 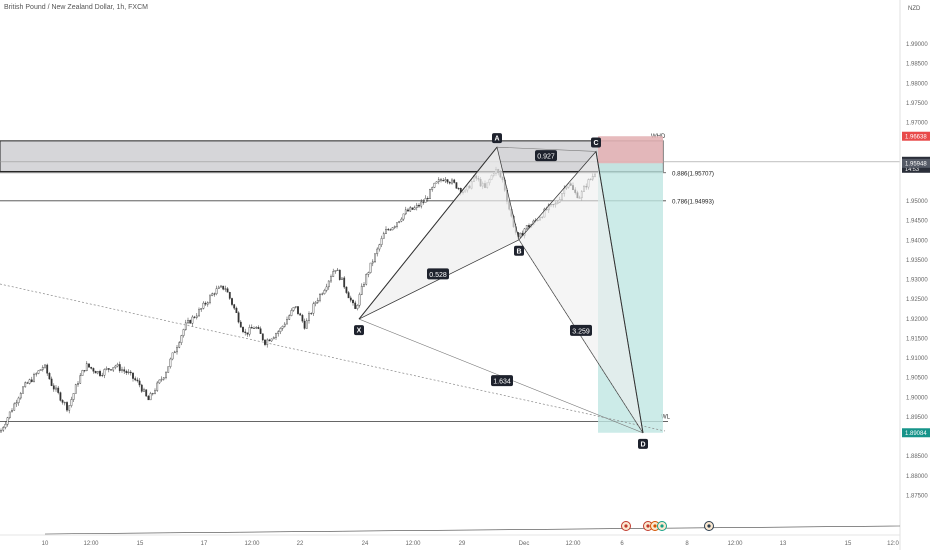 I want to click on time-tick-label: 13, so click(x=783, y=544).